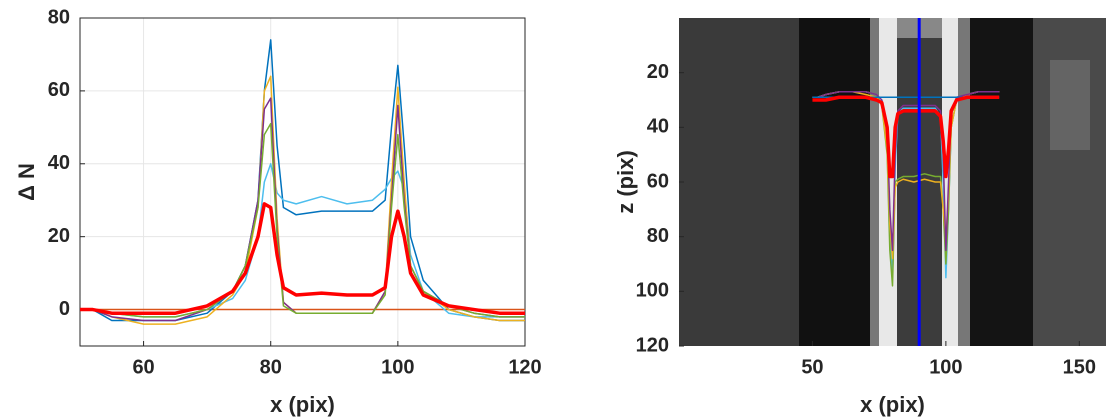 Image resolution: width=1106 pixels, height=420 pixels. Describe the element at coordinates (26, 182) in the screenshot. I see `y-axis-label: Δ N` at that location.